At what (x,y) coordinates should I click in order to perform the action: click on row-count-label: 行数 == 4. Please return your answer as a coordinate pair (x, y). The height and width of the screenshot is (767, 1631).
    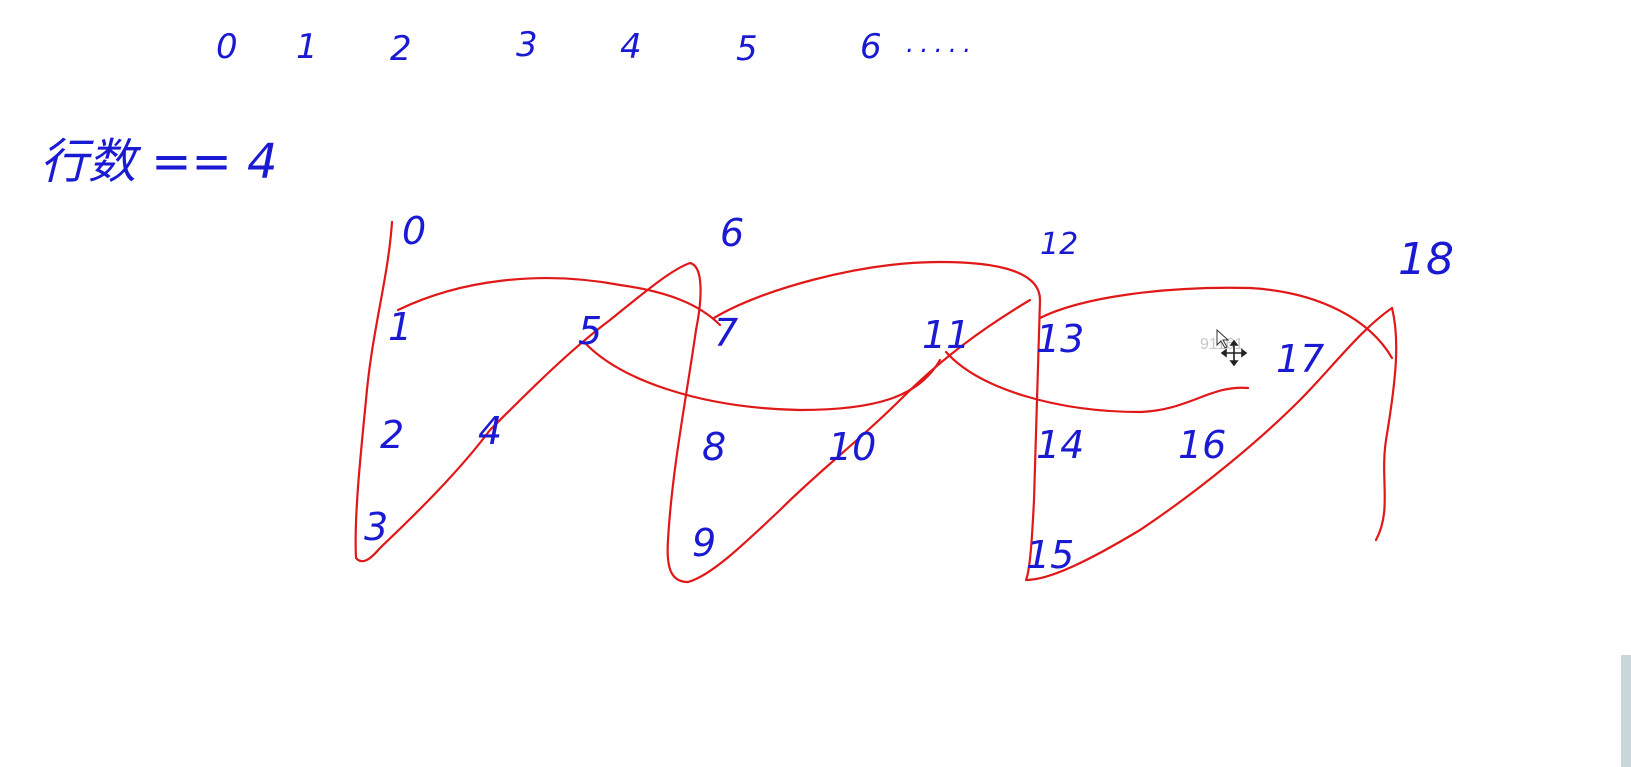
    Looking at the image, I should click on (159, 162).